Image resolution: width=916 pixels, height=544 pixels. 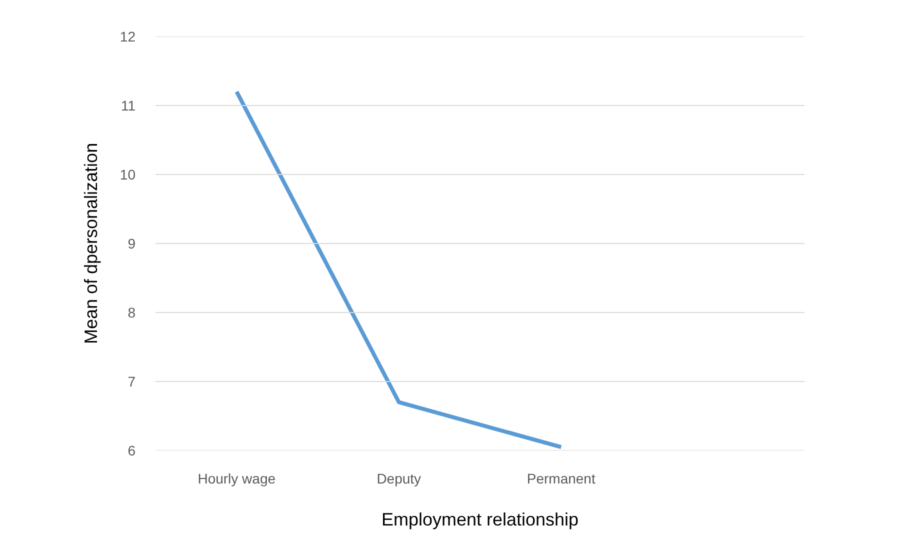 What do you see at coordinates (561, 478) in the screenshot?
I see `x-tick-label: Permanent` at bounding box center [561, 478].